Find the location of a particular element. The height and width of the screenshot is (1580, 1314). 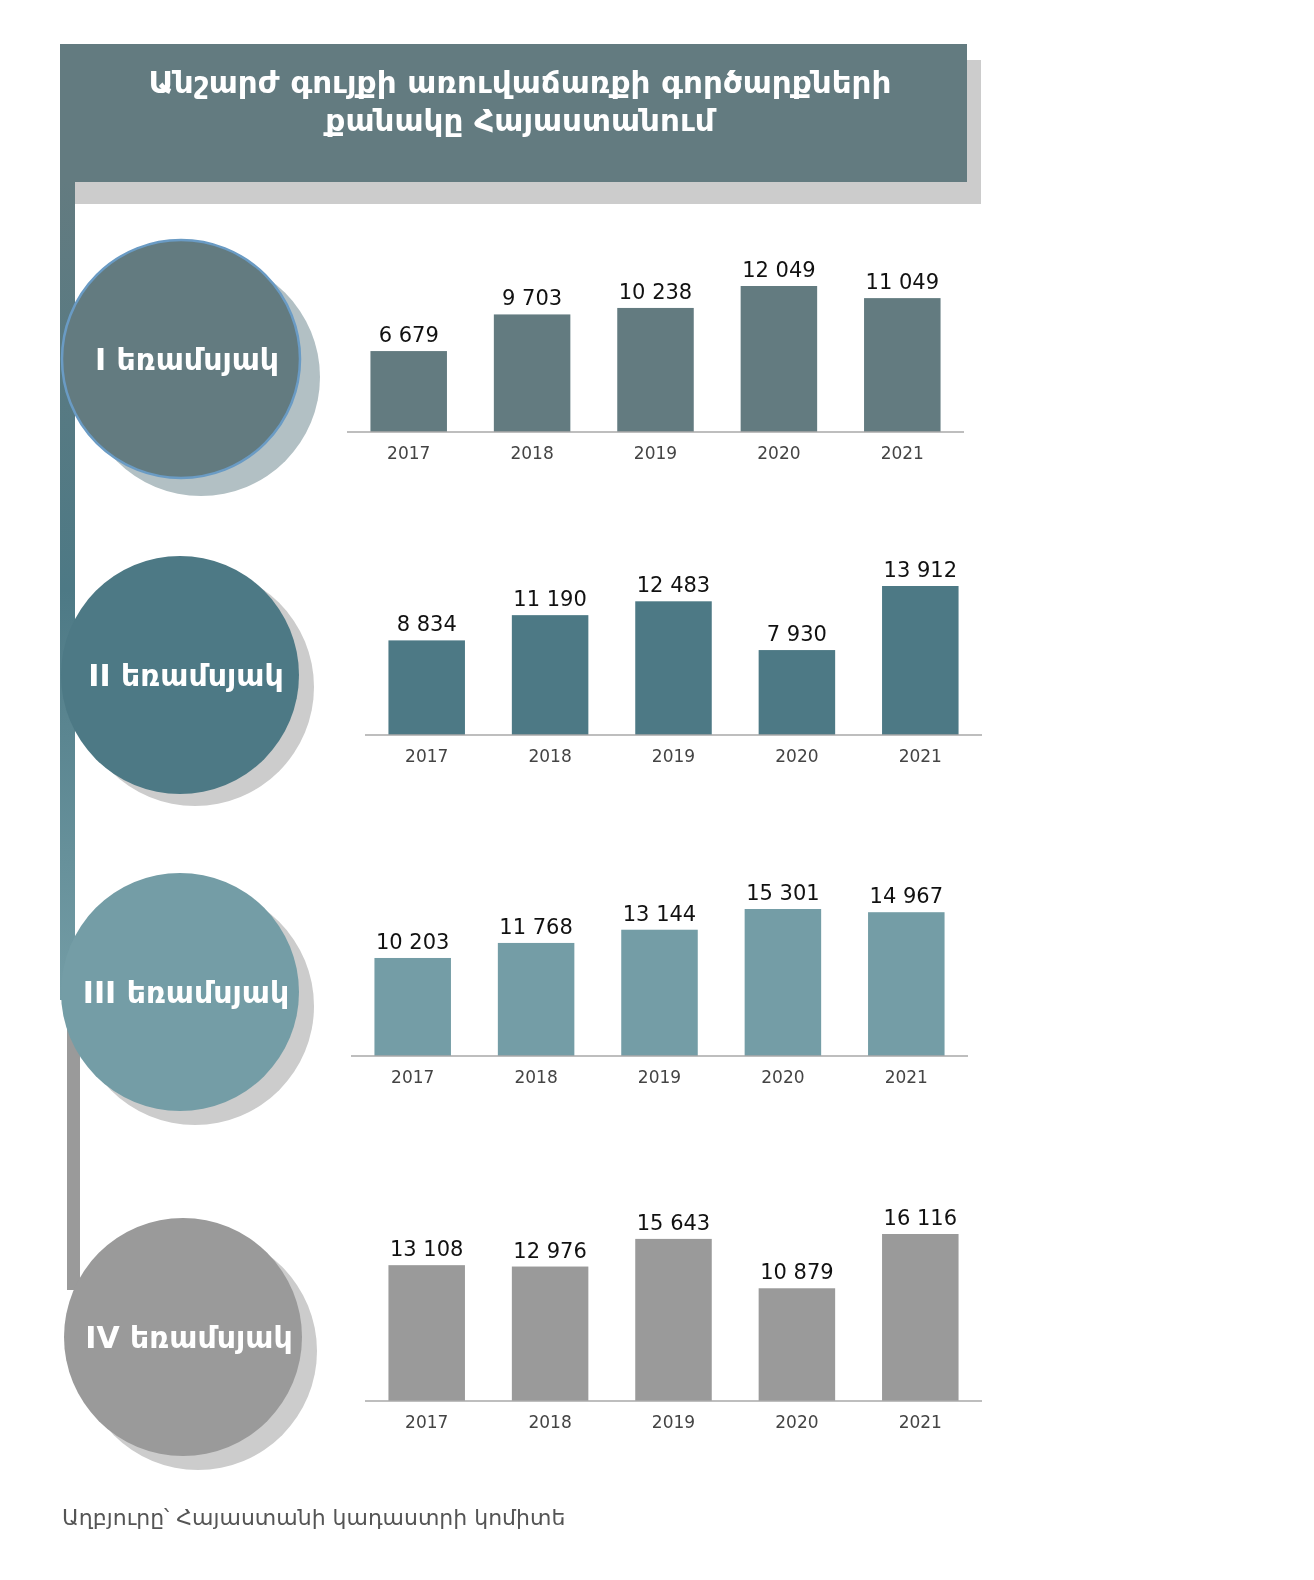

data-label: 15 301 is located at coordinates (783, 893).